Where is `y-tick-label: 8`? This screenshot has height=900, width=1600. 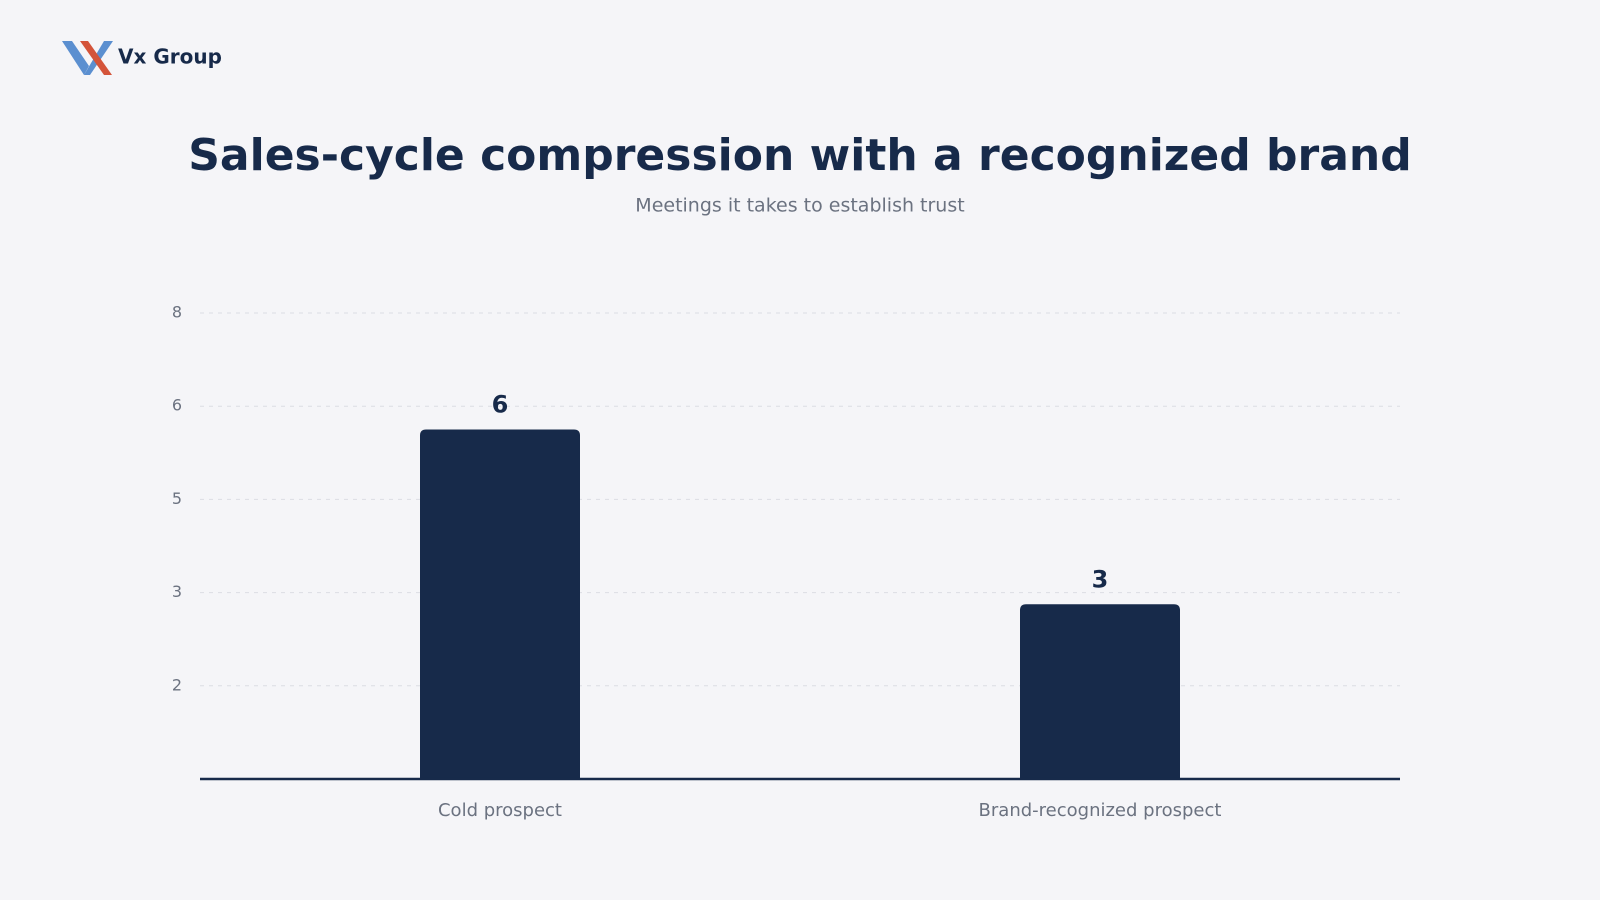 y-tick-label: 8 is located at coordinates (177, 312).